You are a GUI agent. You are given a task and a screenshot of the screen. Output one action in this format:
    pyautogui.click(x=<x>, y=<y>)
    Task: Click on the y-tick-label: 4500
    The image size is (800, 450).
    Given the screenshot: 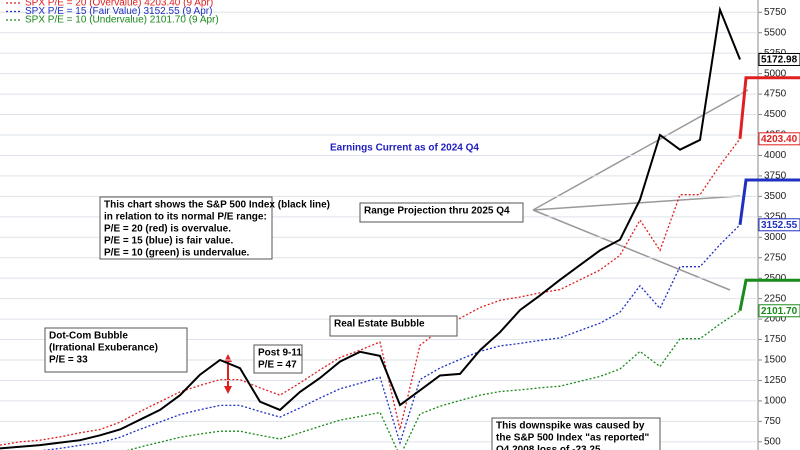 What is the action you would take?
    pyautogui.click(x=775, y=114)
    